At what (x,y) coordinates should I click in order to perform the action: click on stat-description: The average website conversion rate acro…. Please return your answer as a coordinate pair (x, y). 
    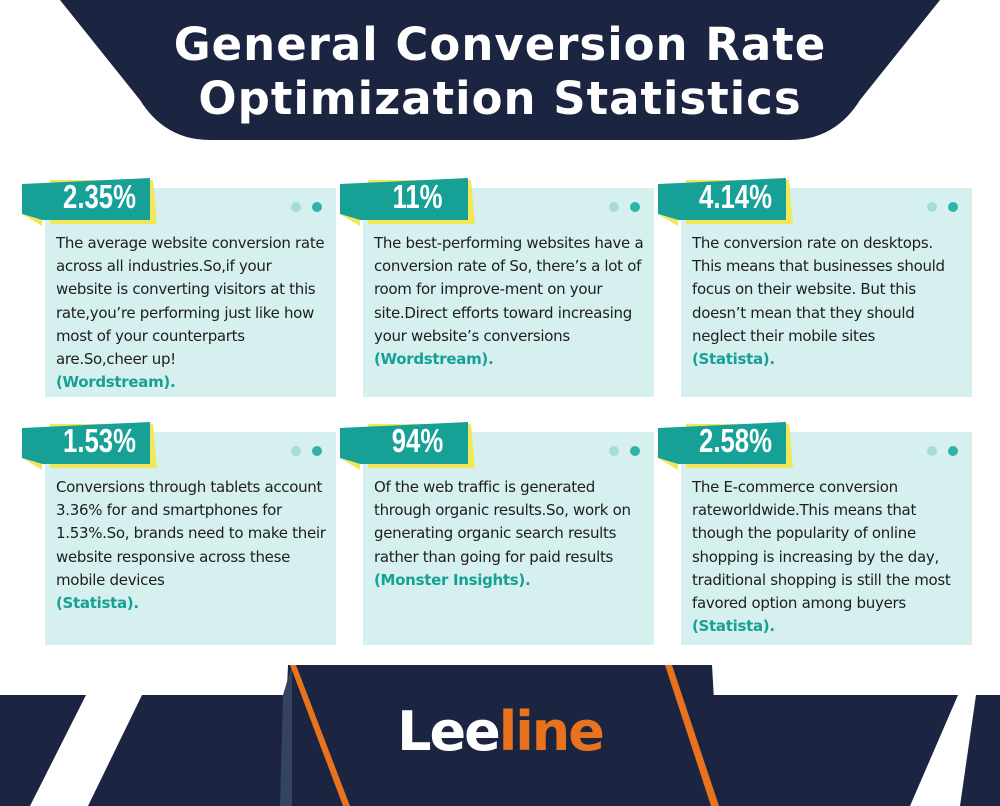
    Looking at the image, I should click on (193, 313).